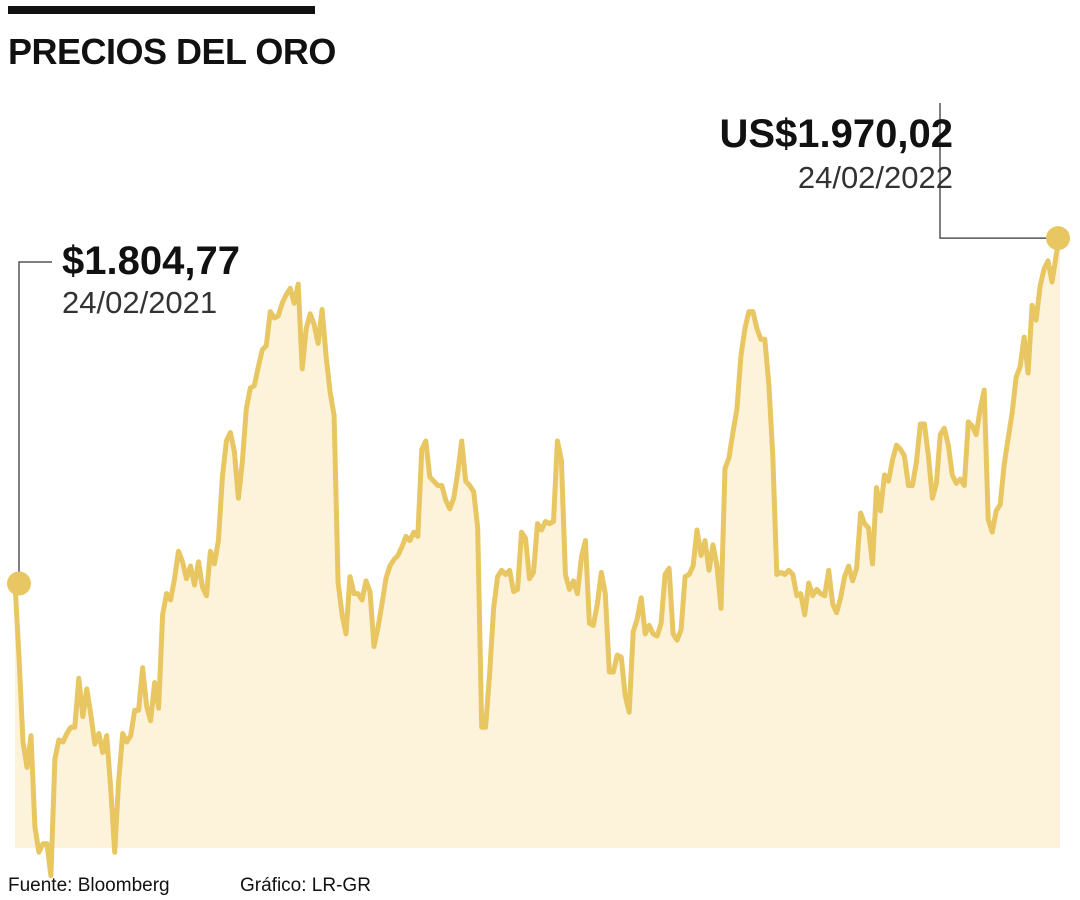 The width and height of the screenshot is (1080, 900). I want to click on start-marker, so click(19, 583).